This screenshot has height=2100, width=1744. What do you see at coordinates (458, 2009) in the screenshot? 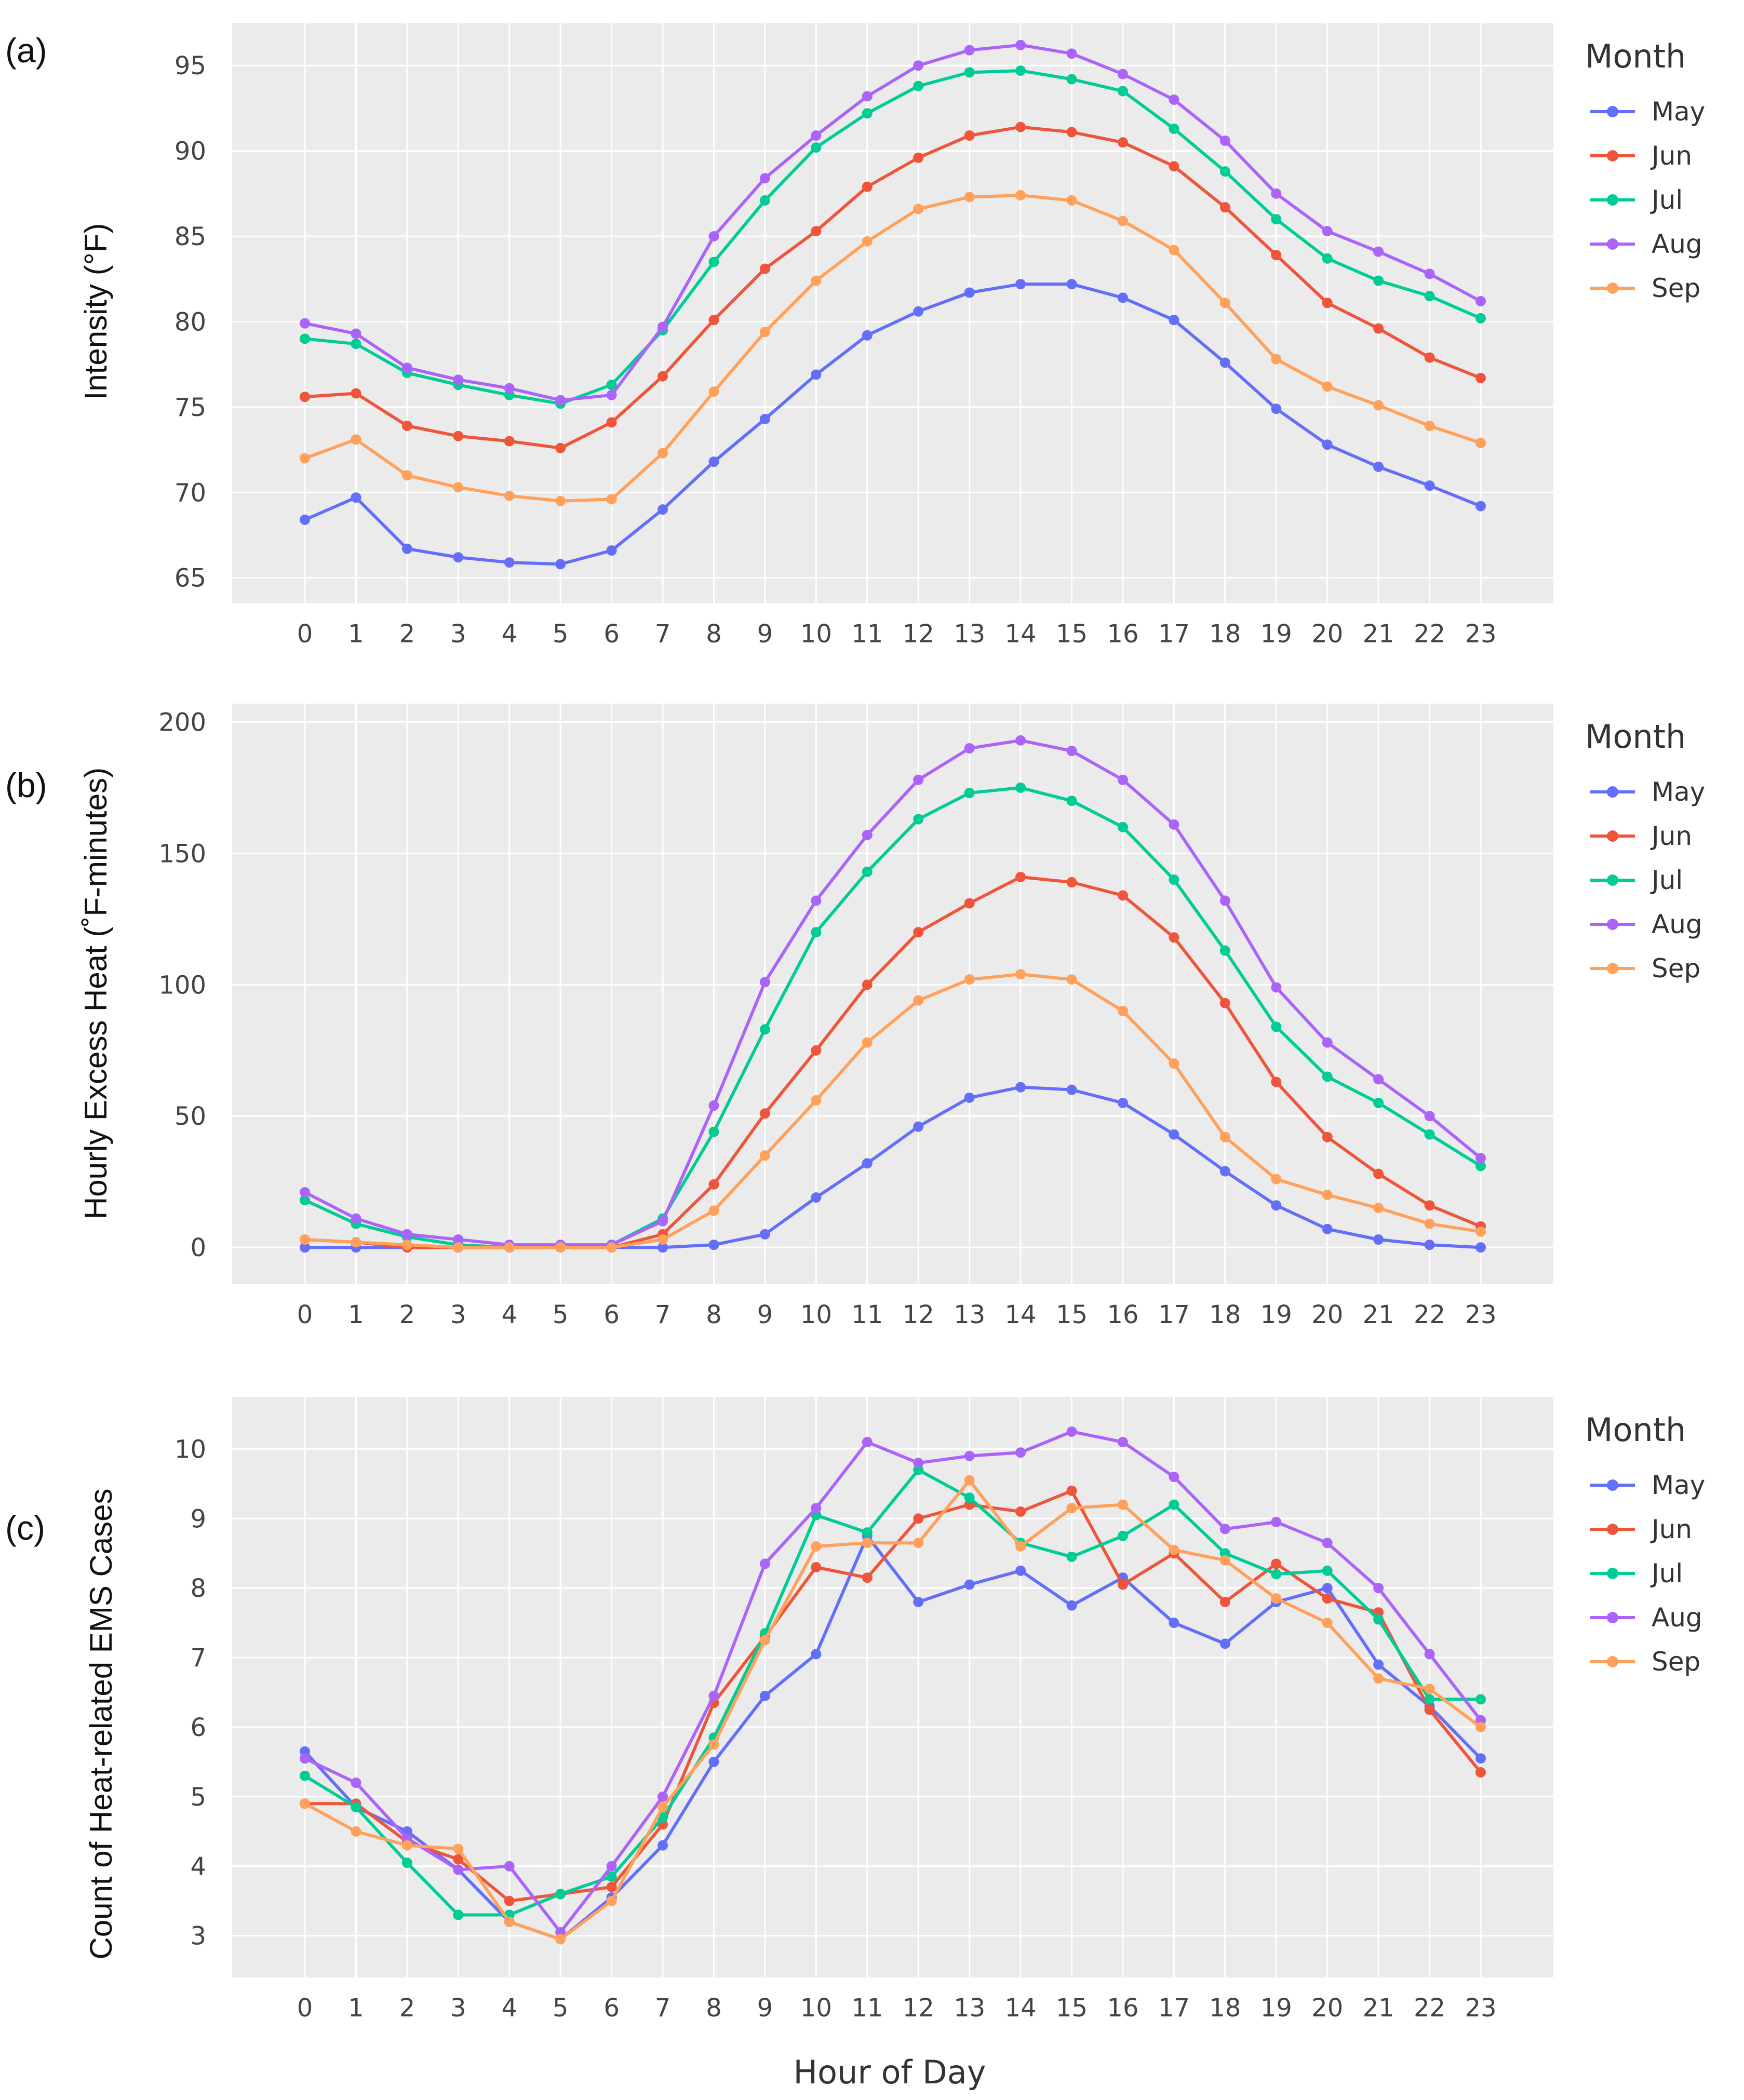
I see `x-tick-label: 3` at bounding box center [458, 2009].